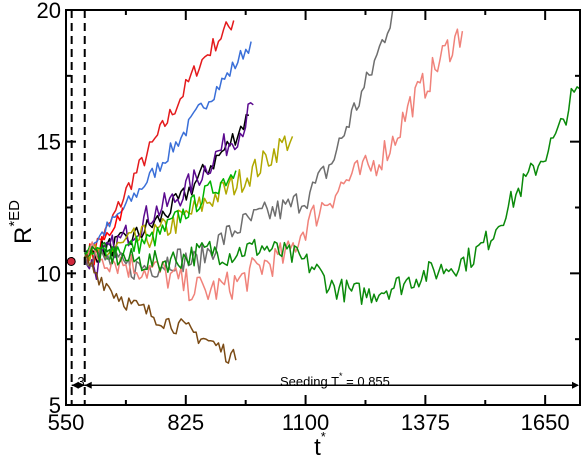  I want to click on y-tick-label: 15, so click(49, 142).